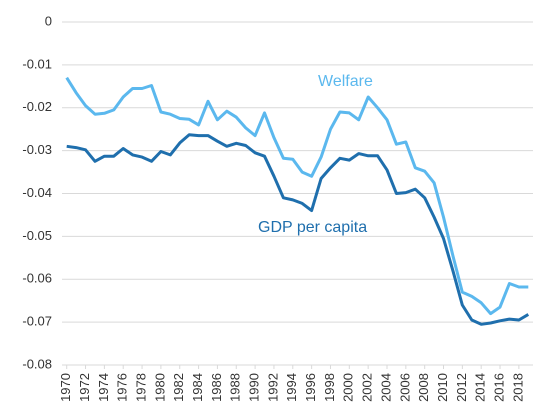  Describe the element at coordinates (310, 387) in the screenshot. I see `x-tick-label: 1996` at that location.